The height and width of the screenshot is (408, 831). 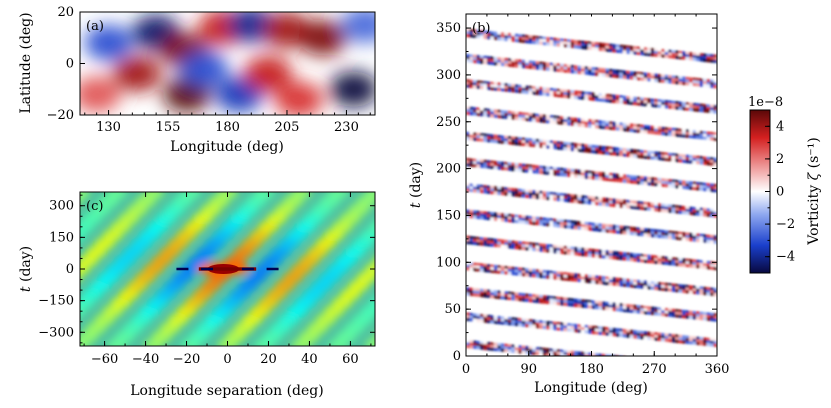 I want to click on panel-b-stripe, so click(x=591, y=279).